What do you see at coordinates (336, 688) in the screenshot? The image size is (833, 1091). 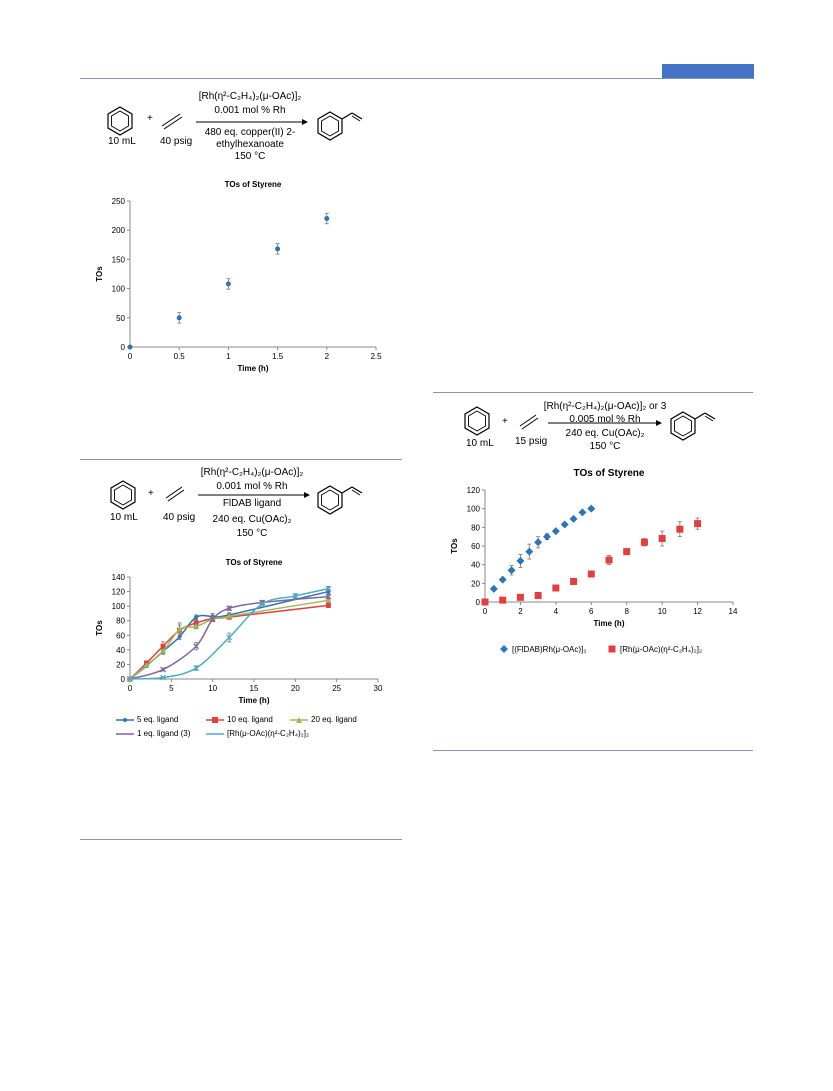 I see `x-tick-label: 25` at bounding box center [336, 688].